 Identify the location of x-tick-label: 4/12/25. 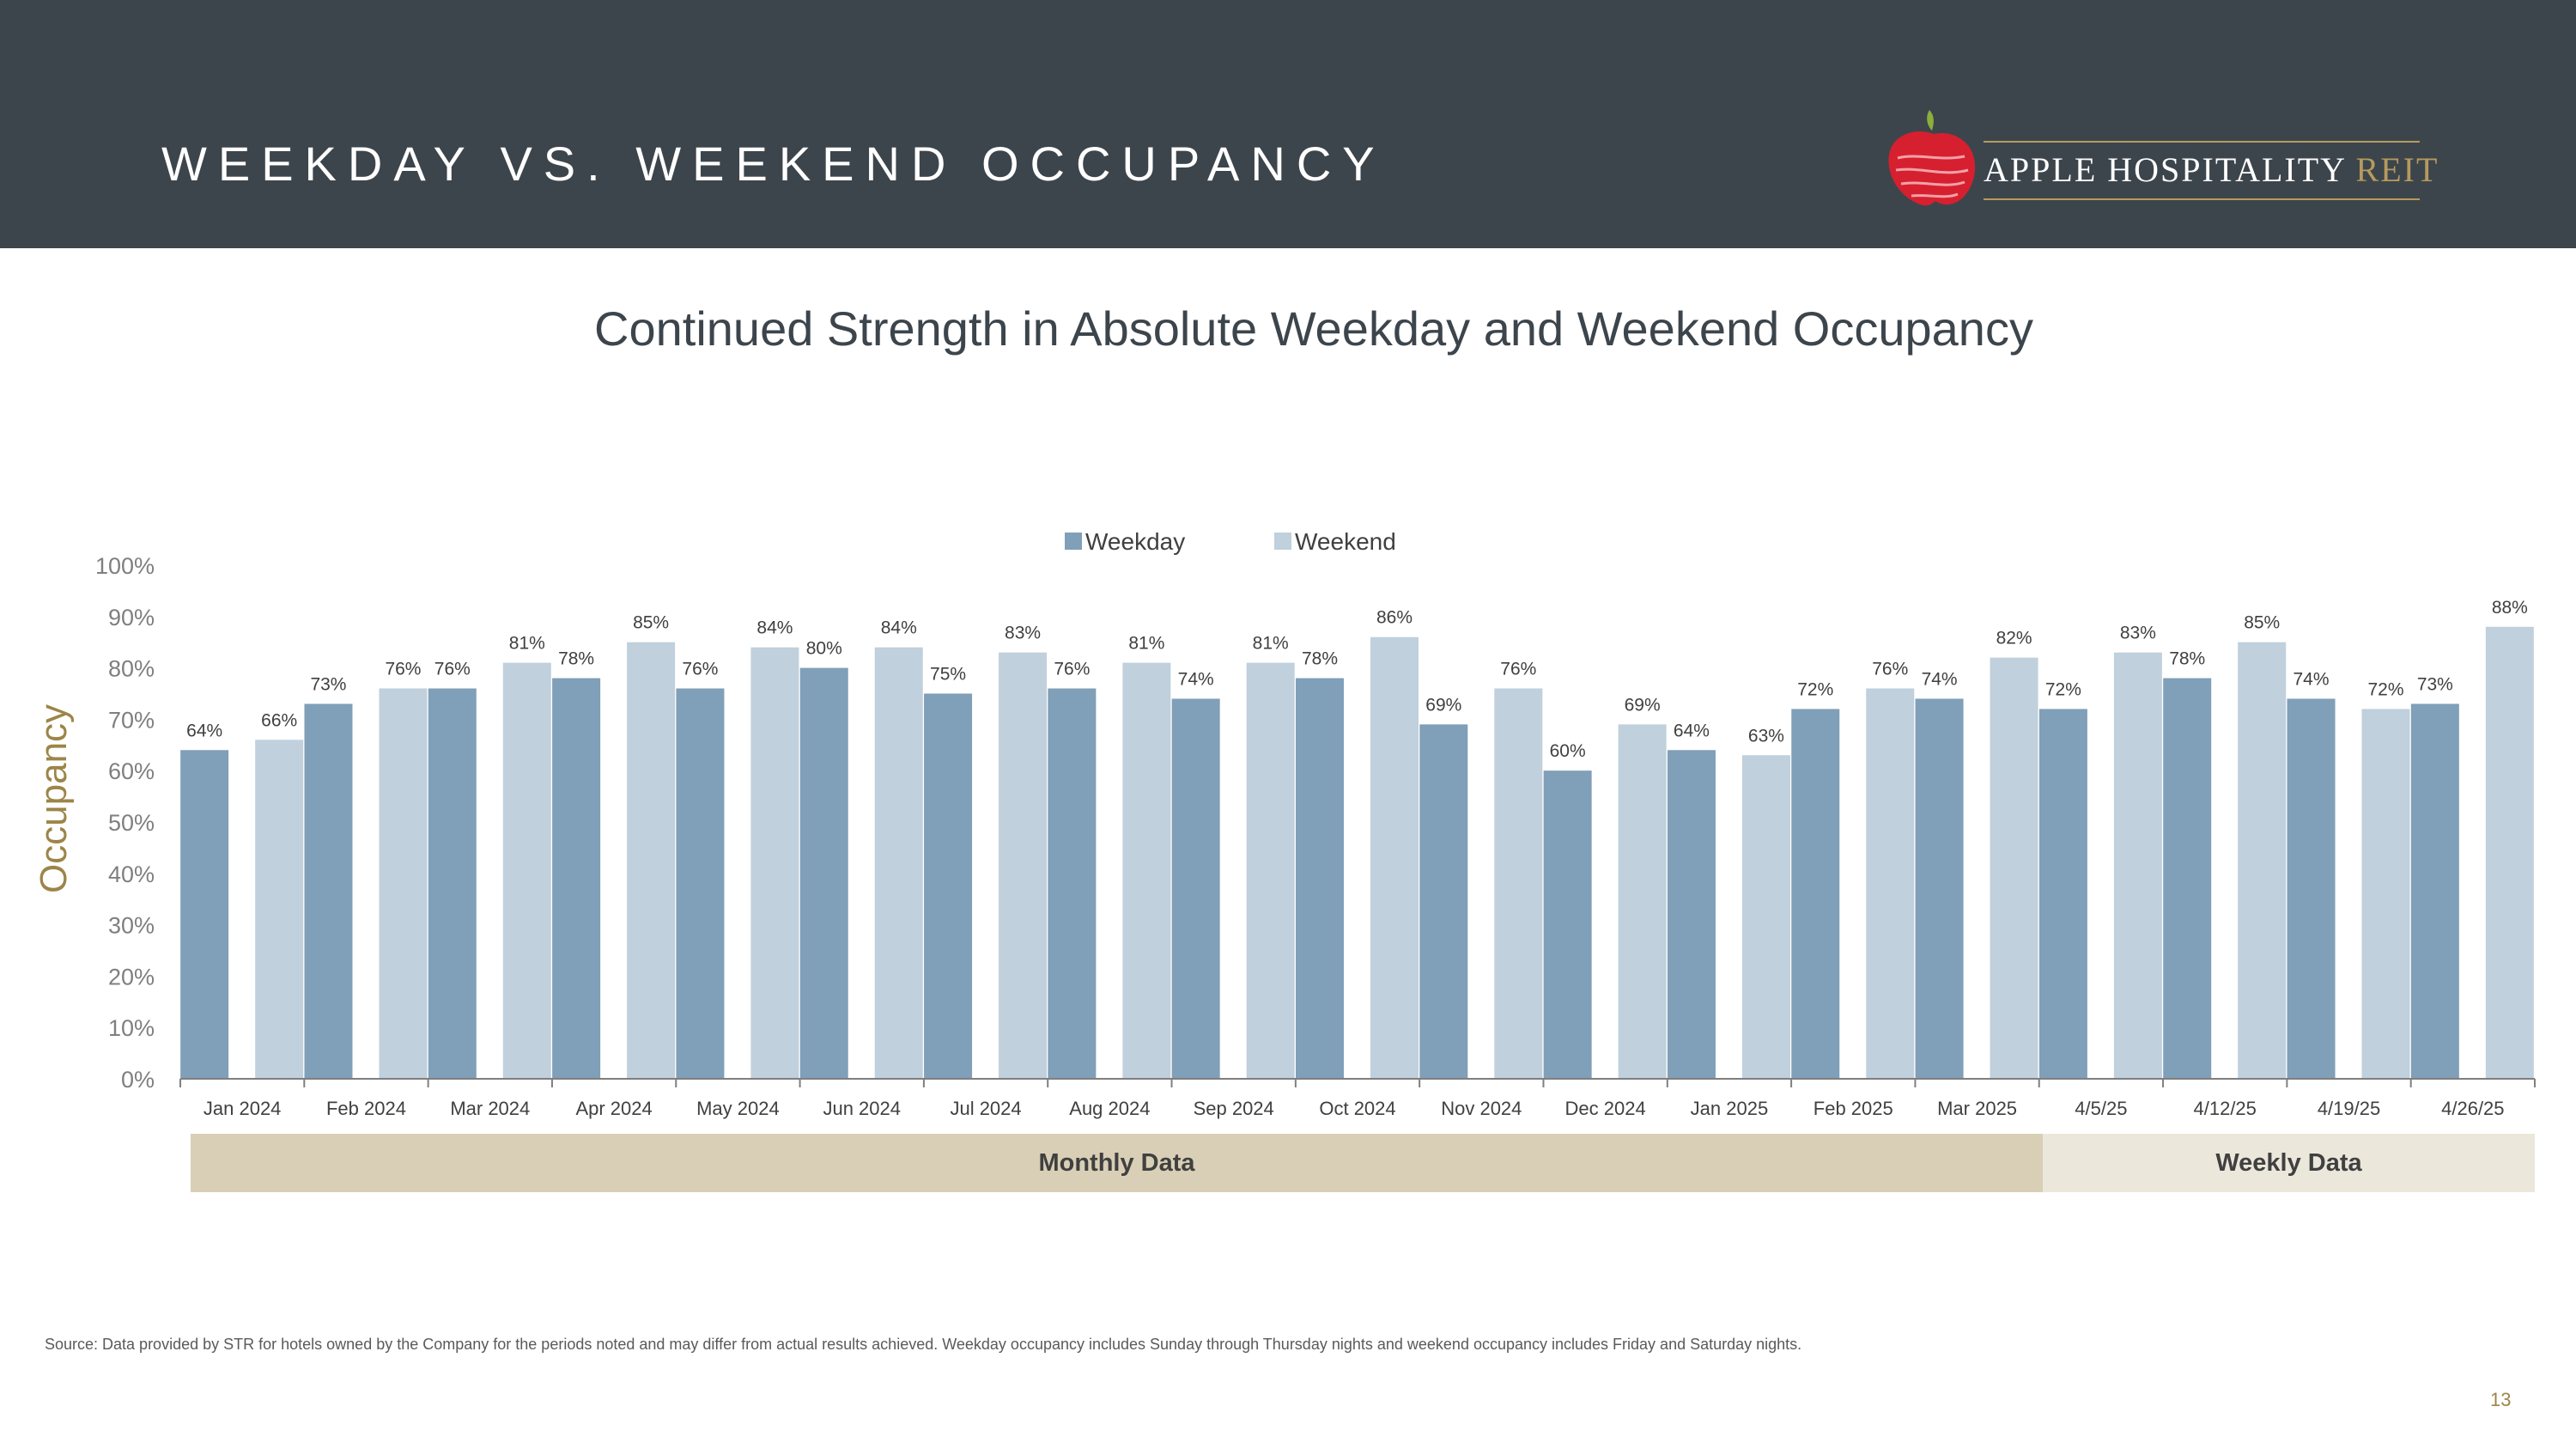
(2225, 1108).